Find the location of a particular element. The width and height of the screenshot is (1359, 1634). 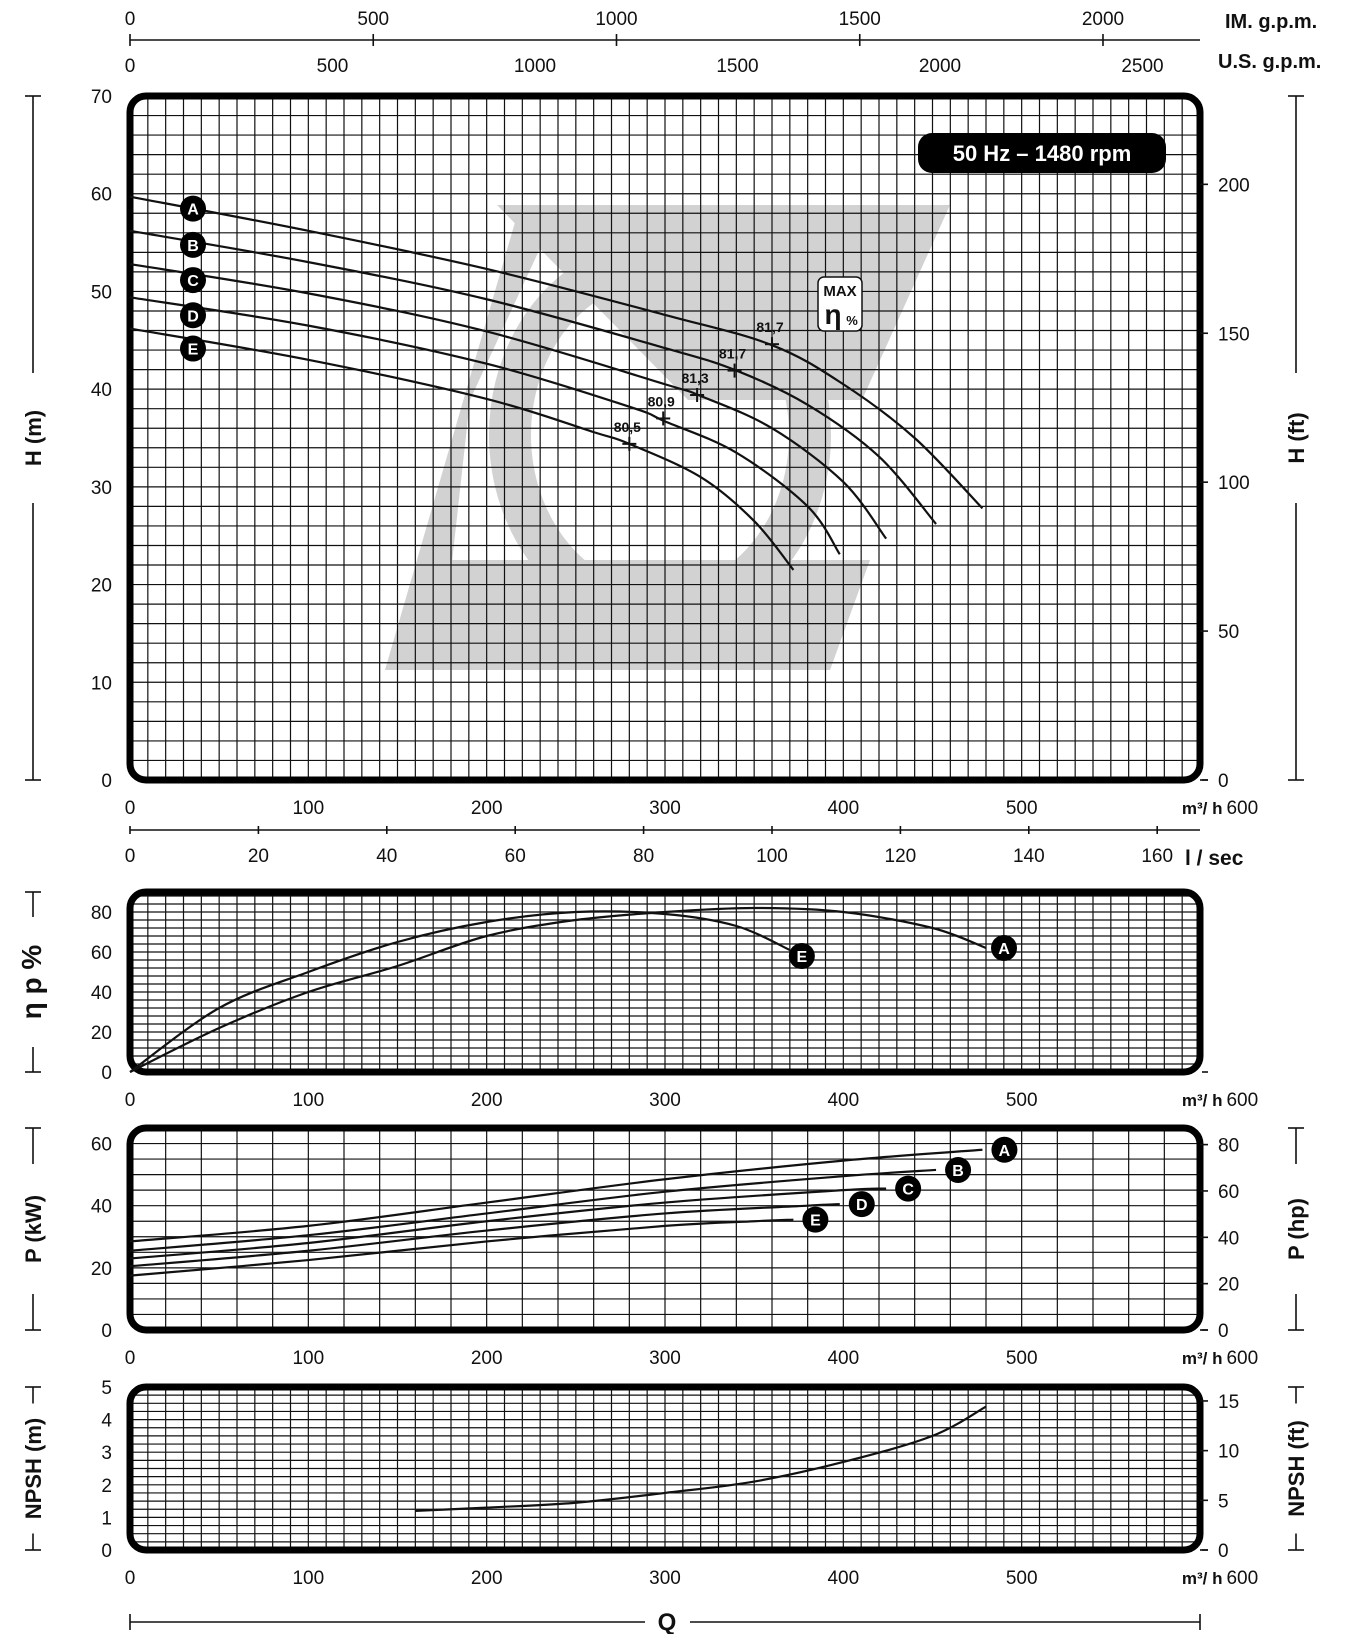

head-xlabel: m³/ h is located at coordinates (1202, 808).